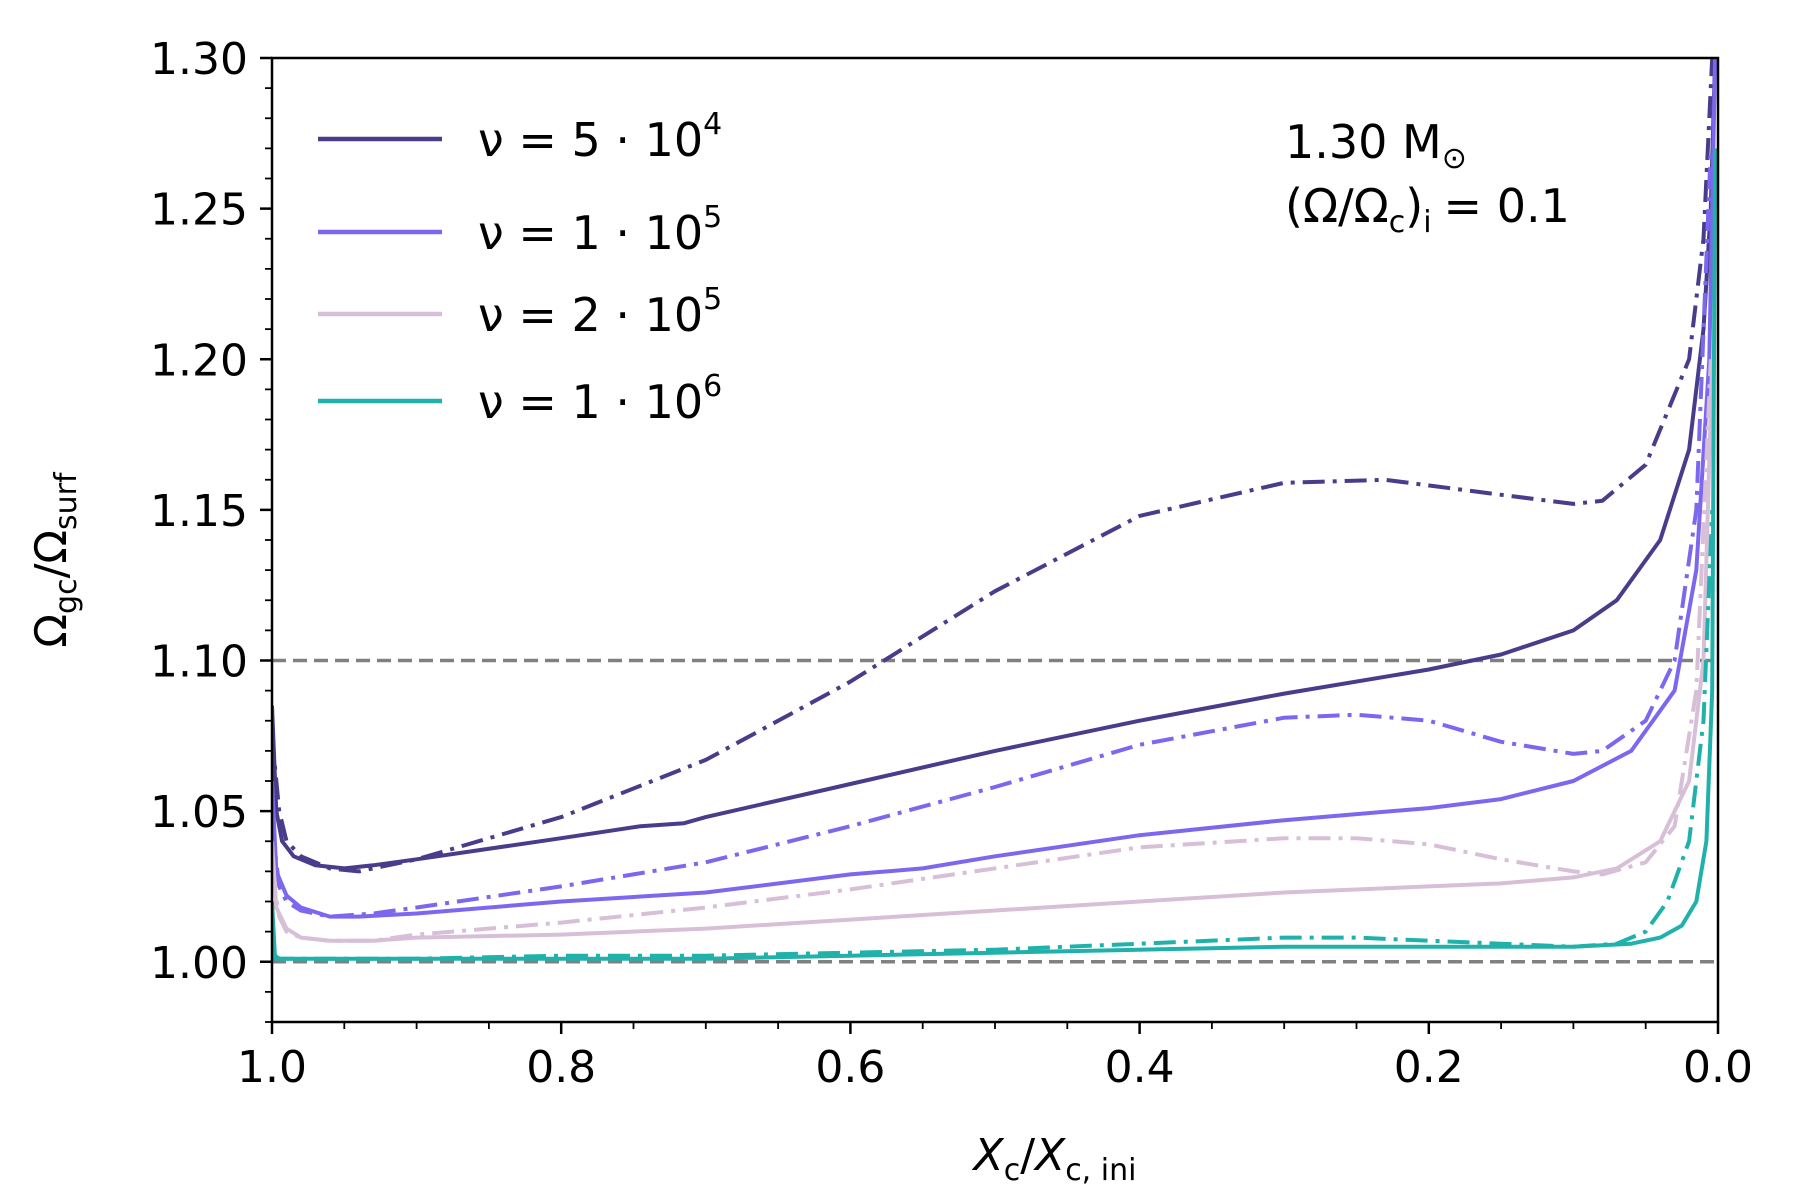 The height and width of the screenshot is (1200, 1800). I want to click on annotation: 1.30 M⊙ (Ω/Ωc)i = 0.1, so click(1427, 177).